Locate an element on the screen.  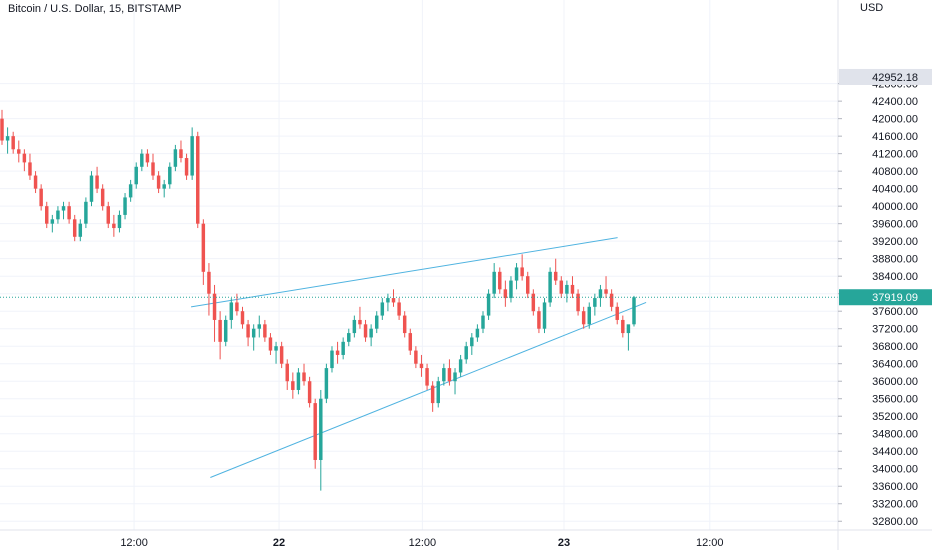
price-tick-label: 35200.00 is located at coordinates (895, 417).